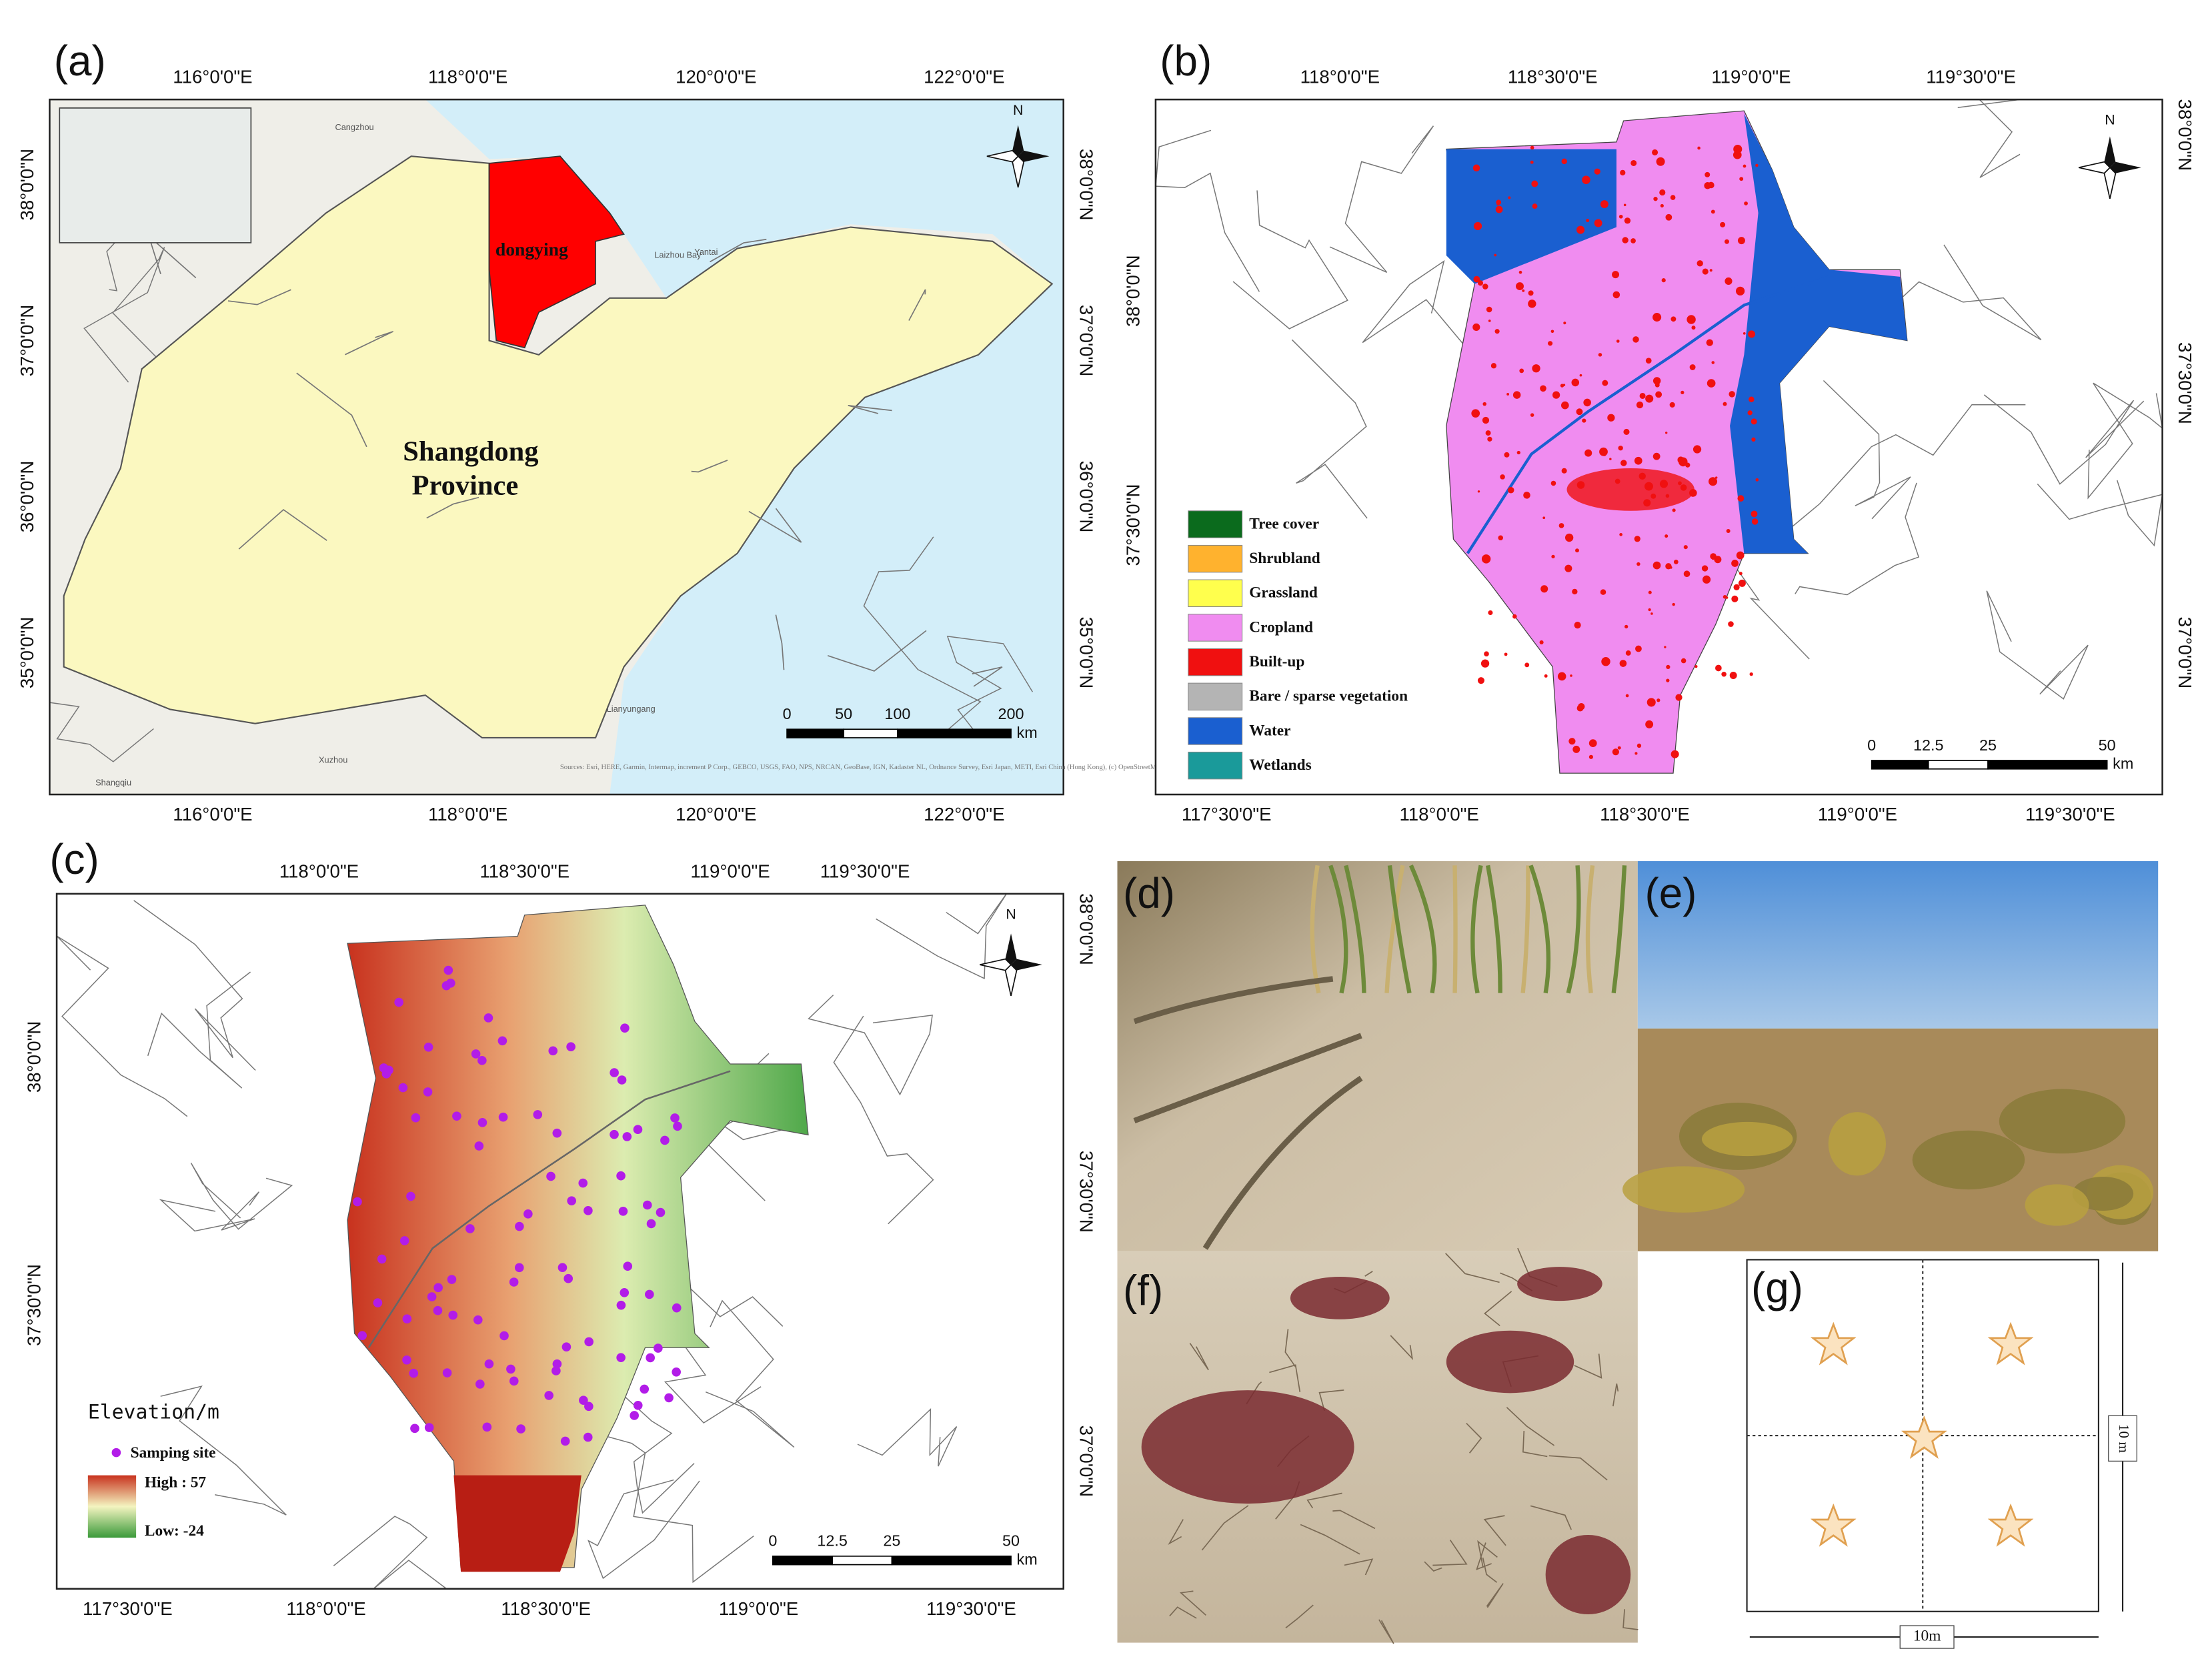  What do you see at coordinates (971, 1608) in the screenshot?
I see `lon-label: 119°30'0"E` at bounding box center [971, 1608].